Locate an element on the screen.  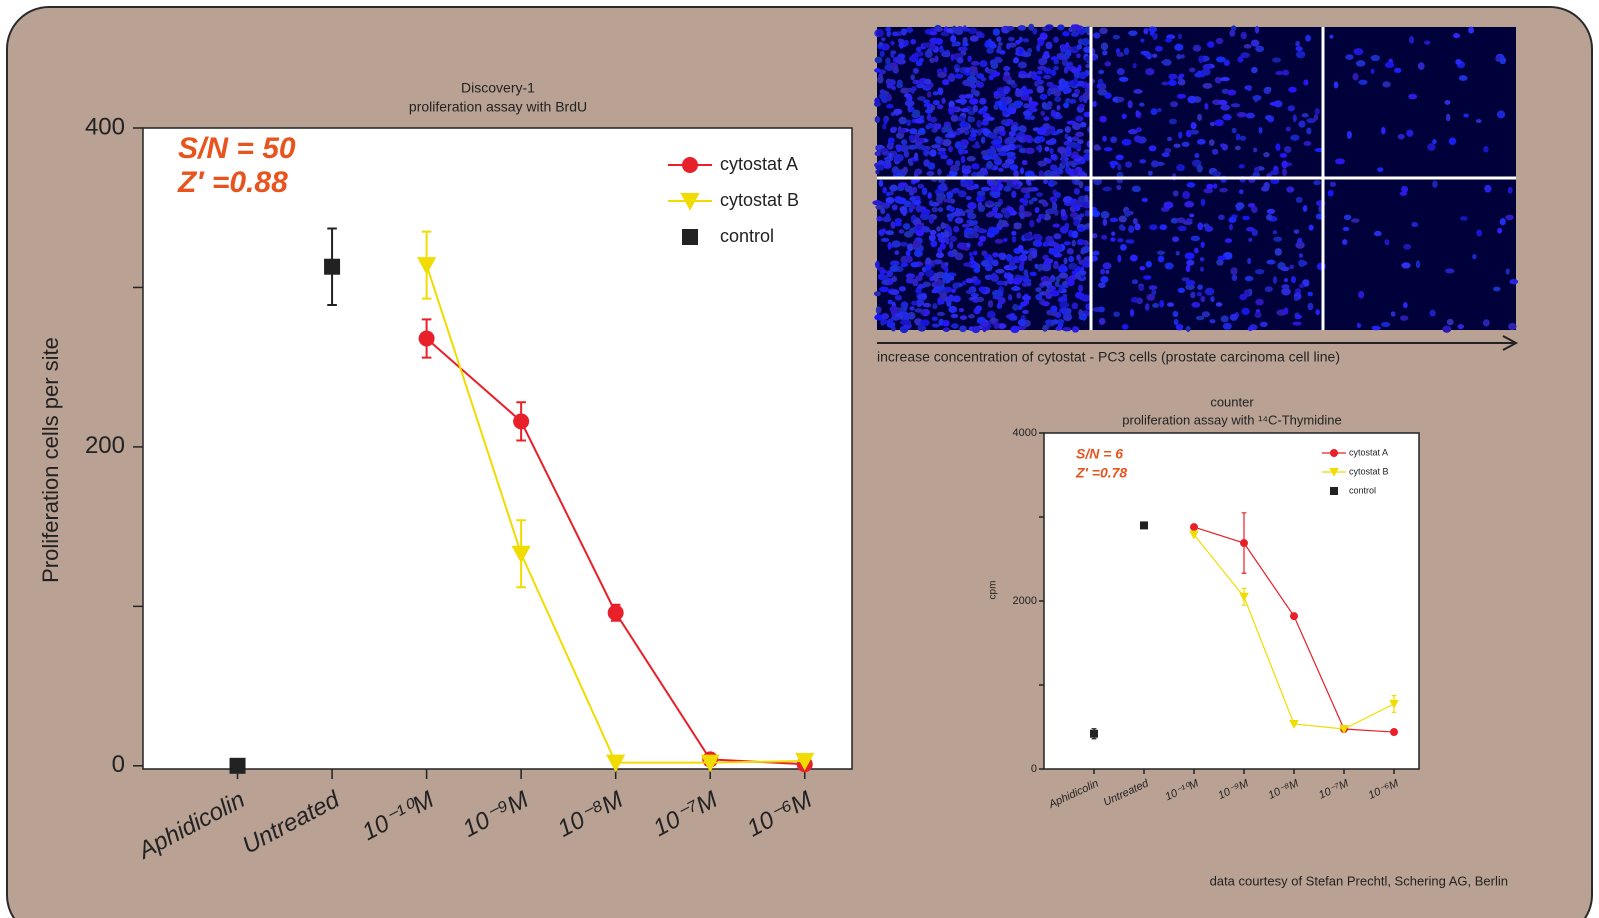
legend-label: cytostat A is located at coordinates (759, 164).